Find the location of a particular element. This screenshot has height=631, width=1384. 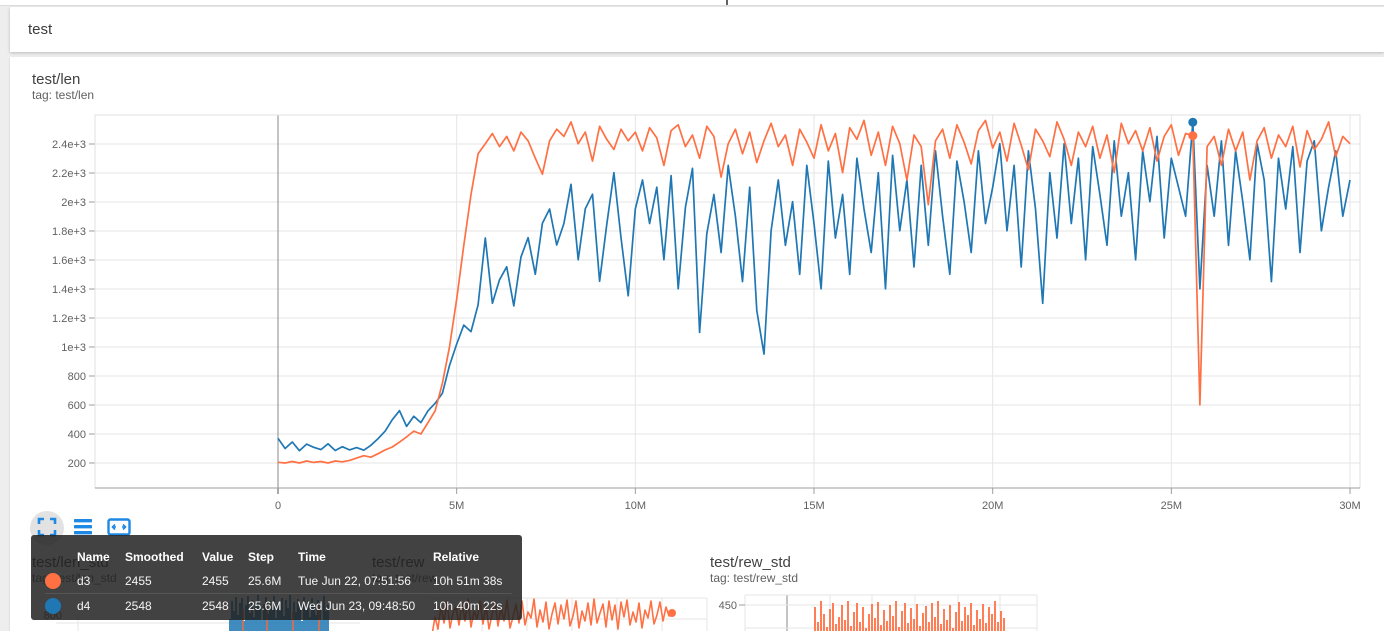

y-tick-label: 600 is located at coordinates (77, 406).